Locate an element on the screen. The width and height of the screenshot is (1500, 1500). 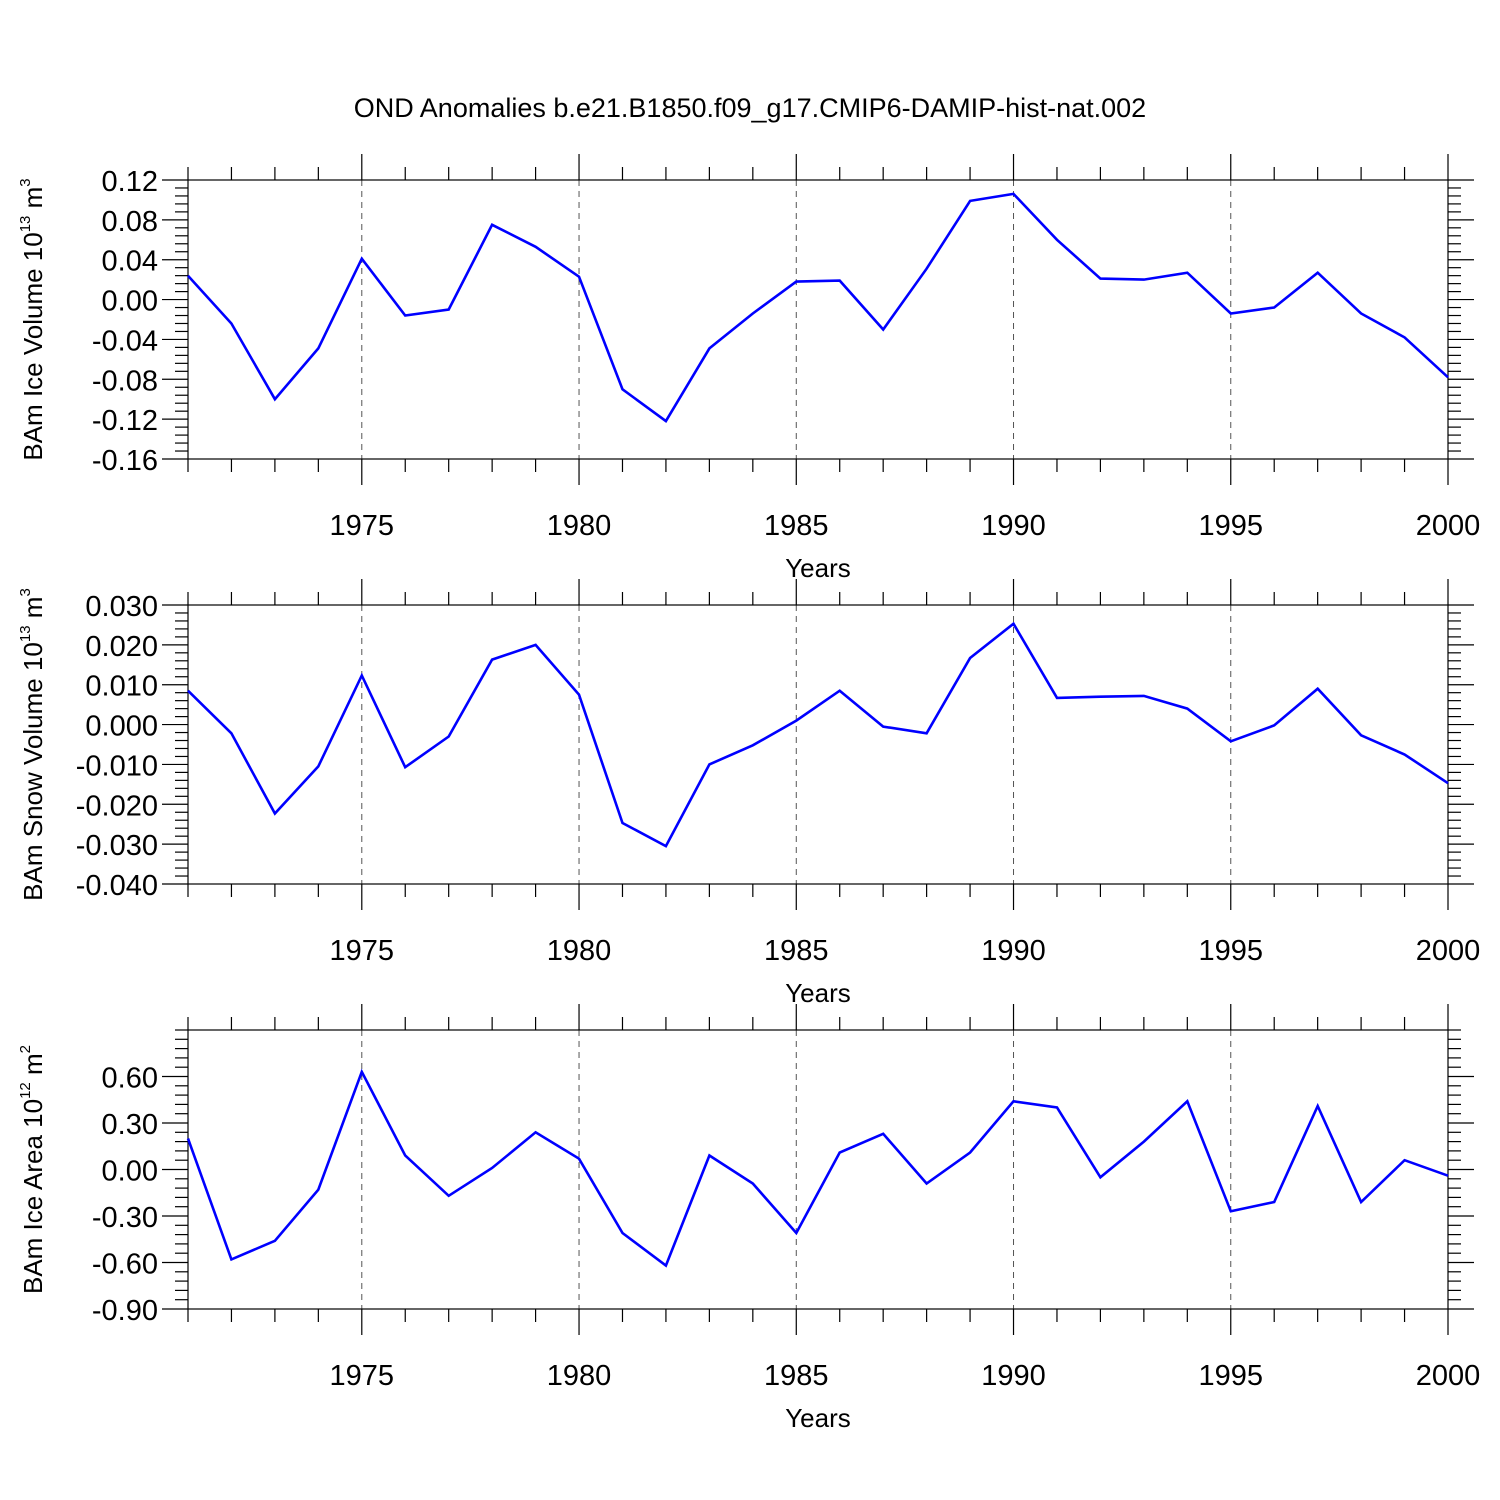
y-axis-label: BAm Ice Volume 1013 m3 is located at coordinates (32, 319).